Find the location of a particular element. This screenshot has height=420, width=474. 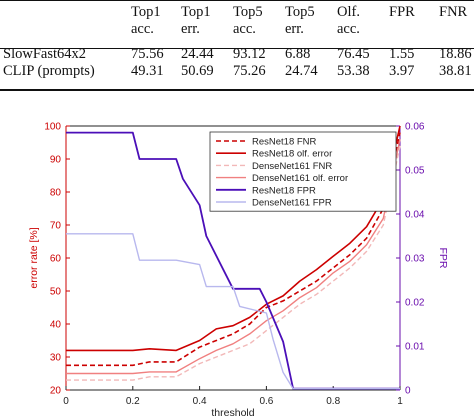

table-cell: CLIP (prompts) is located at coordinates (49, 71).